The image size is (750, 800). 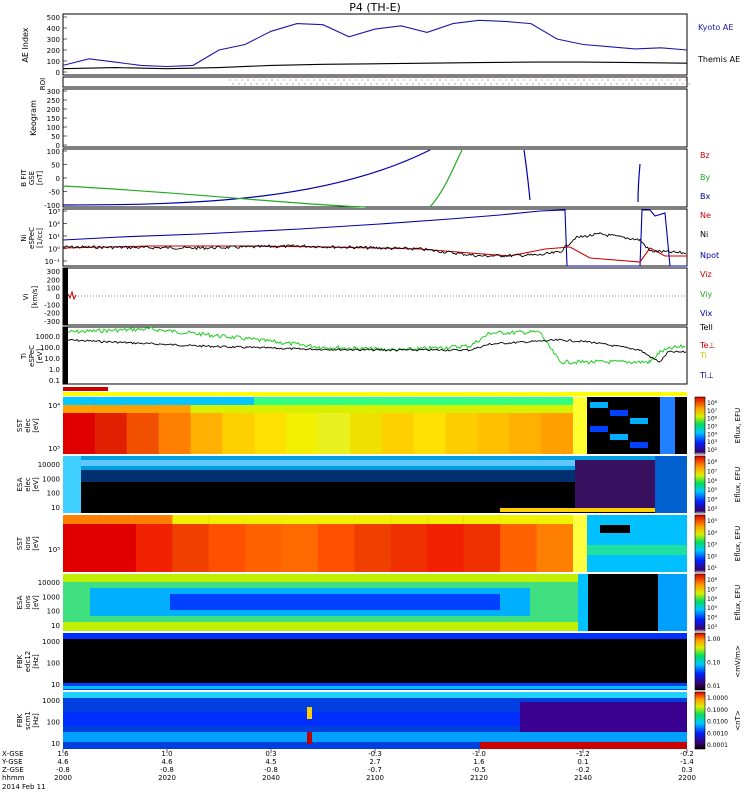 I want to click on fbk-b-ylabel-part: [Hz], so click(x=36, y=720).